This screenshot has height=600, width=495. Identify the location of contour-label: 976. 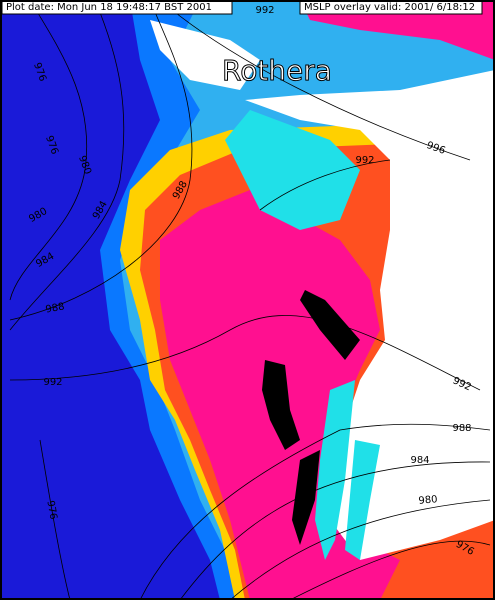
(51, 510).